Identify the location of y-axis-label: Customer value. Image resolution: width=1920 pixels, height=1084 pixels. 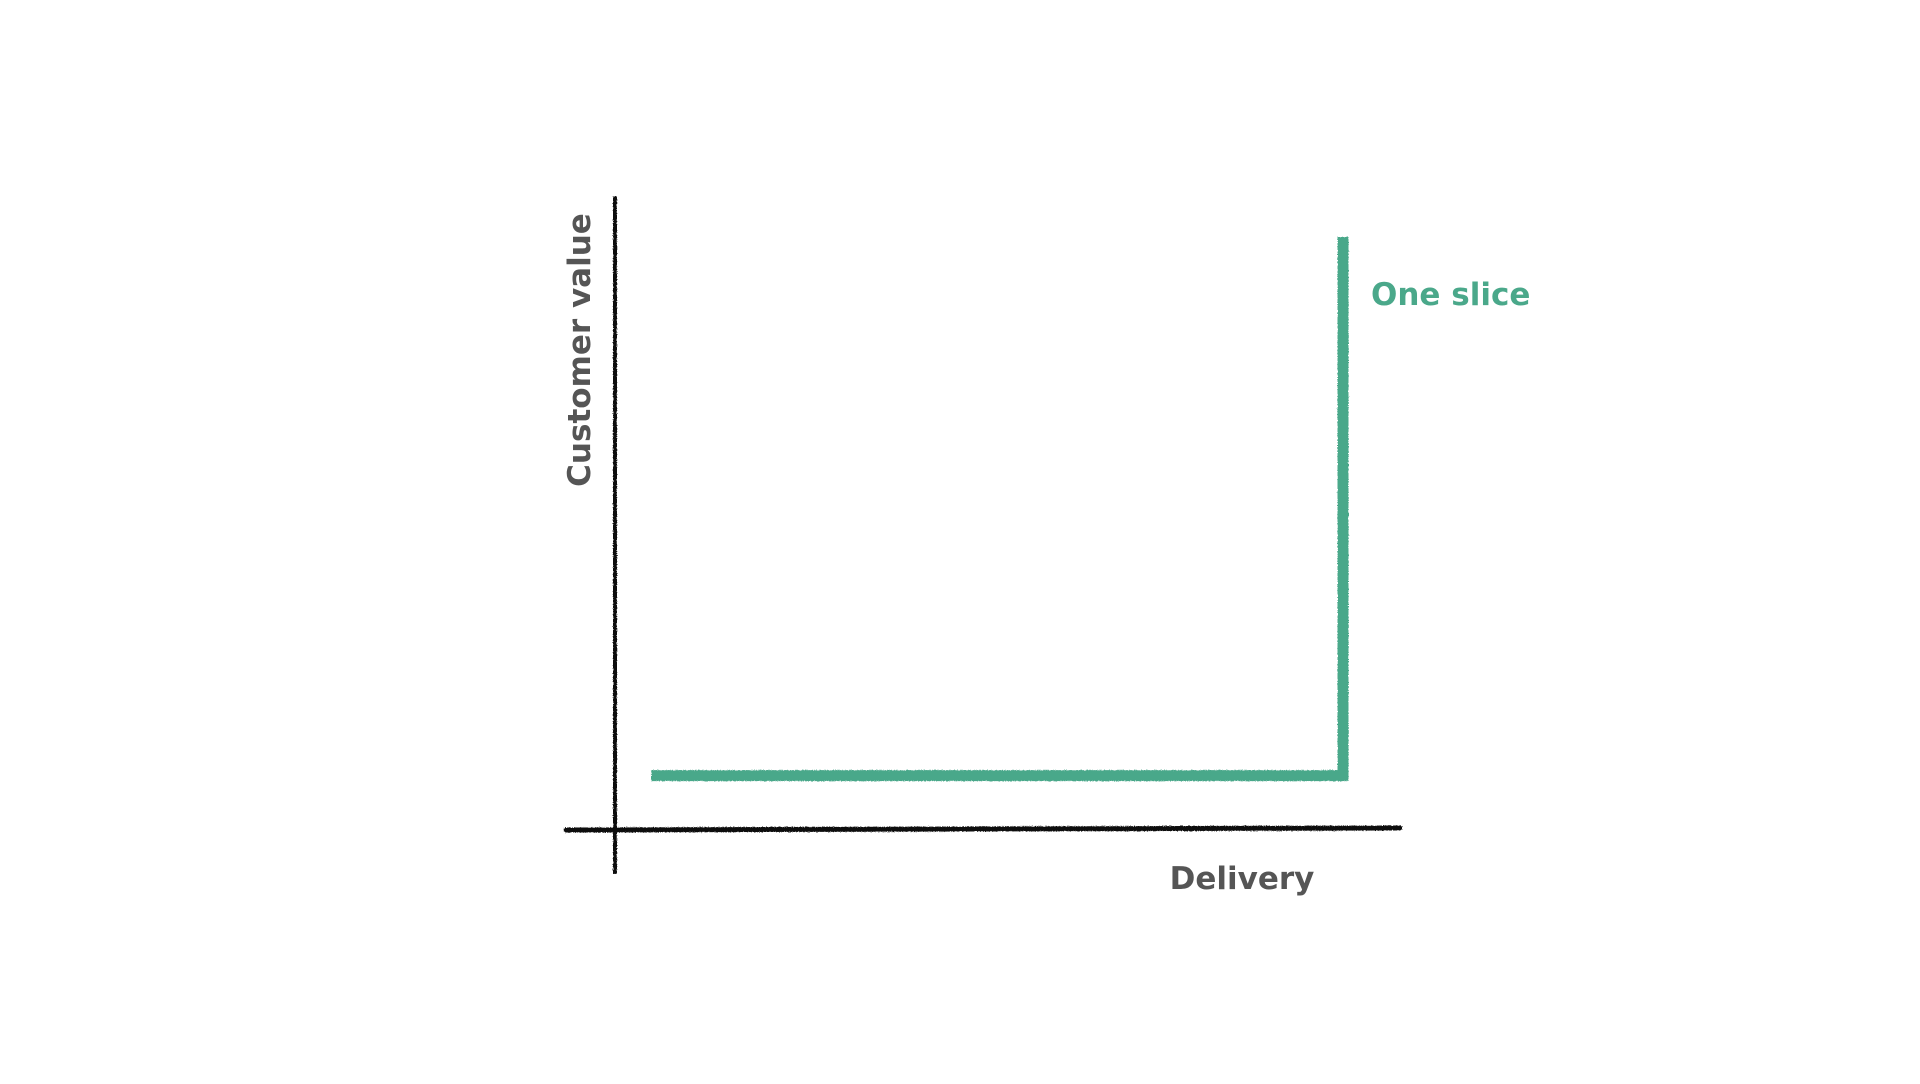
(580, 350).